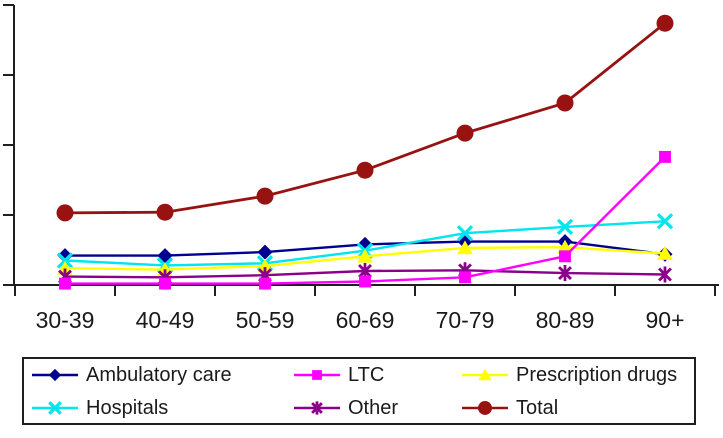  I want to click on legend-label: LTC, so click(366, 374).